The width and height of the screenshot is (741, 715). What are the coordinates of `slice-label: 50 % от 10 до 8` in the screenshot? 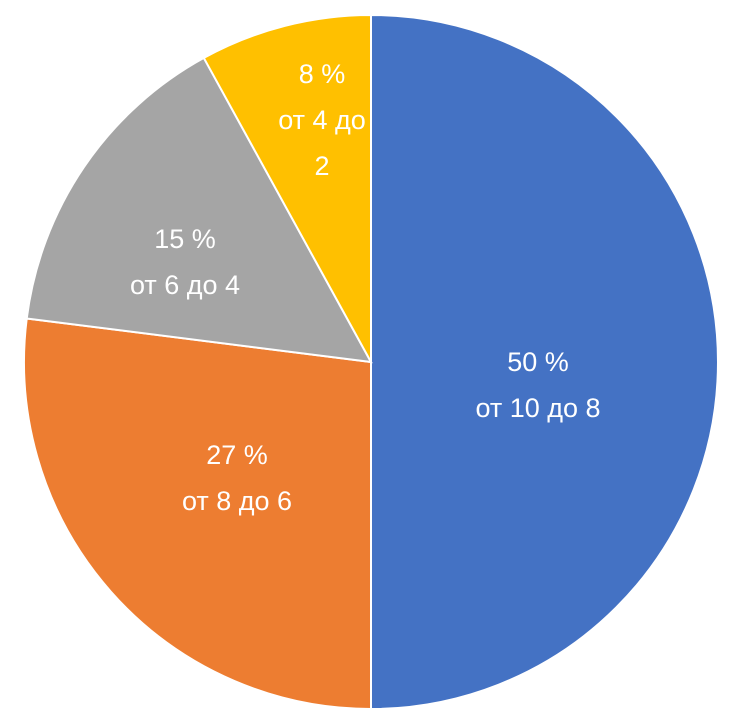 It's located at (538, 385).